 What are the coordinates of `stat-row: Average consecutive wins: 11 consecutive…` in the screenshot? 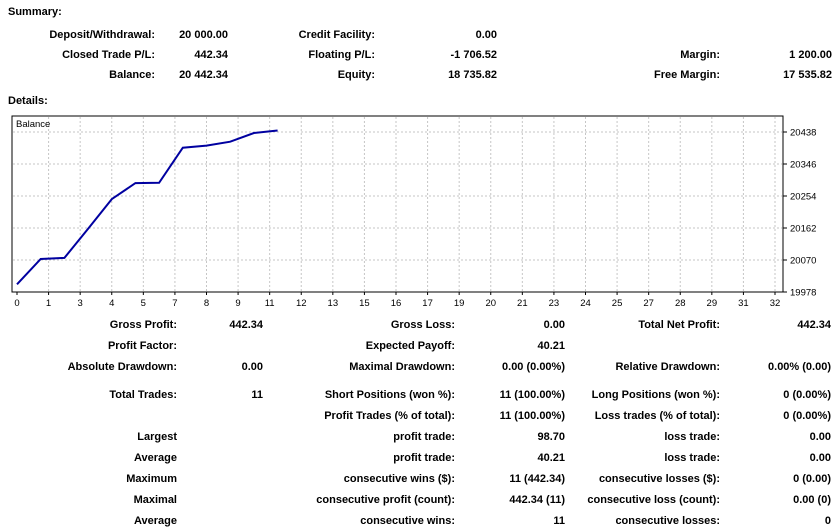 It's located at (419, 521).